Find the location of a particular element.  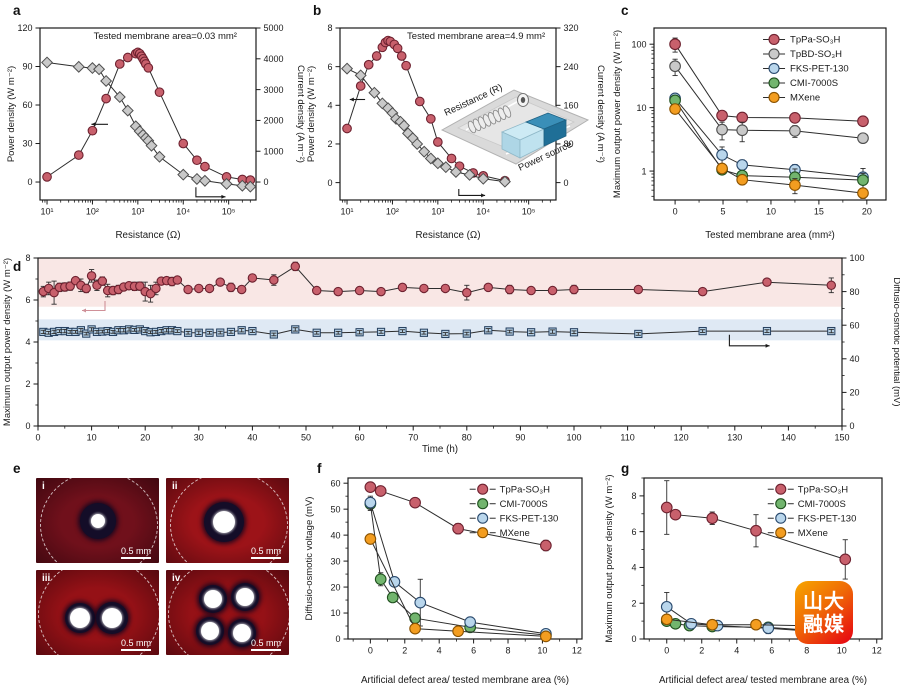

svg-text: 110 is located at coordinates (627, 438).